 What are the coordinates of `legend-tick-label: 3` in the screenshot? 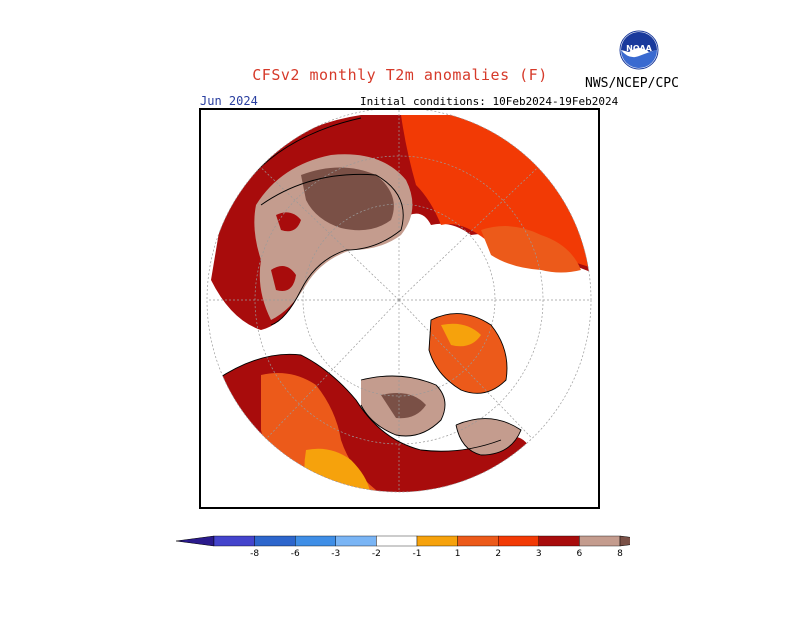 It's located at (539, 554).